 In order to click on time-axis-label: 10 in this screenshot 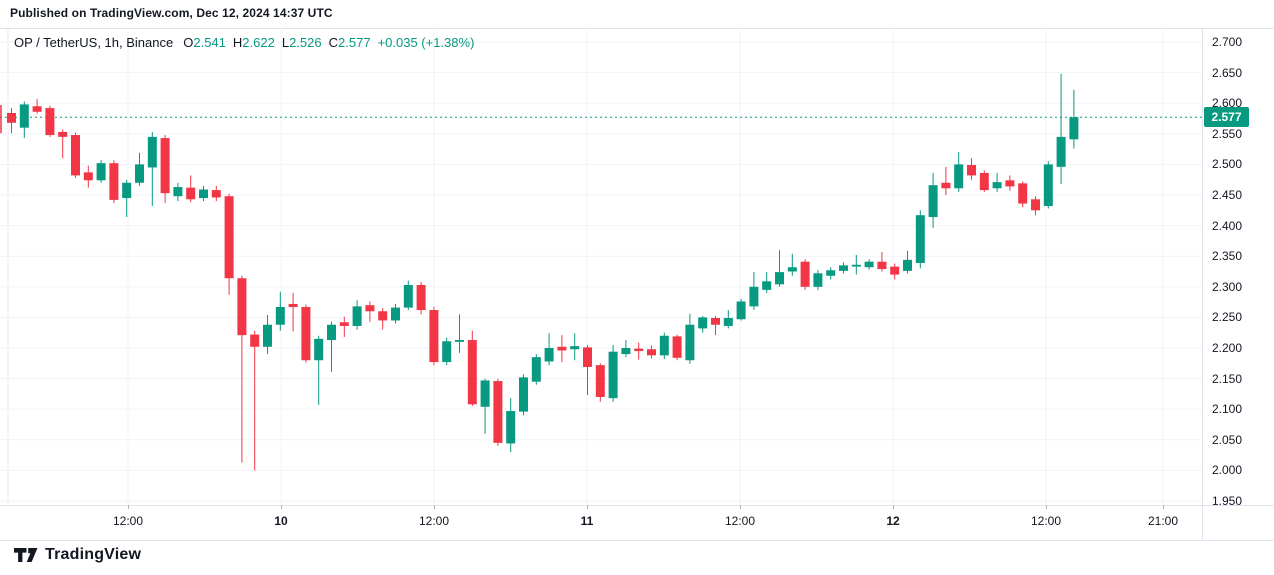, I will do `click(281, 521)`.